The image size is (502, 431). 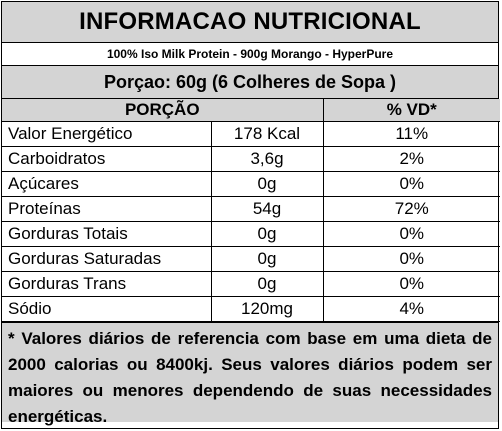 What do you see at coordinates (267, 309) in the screenshot?
I see `nutrient-quantity: 120mg` at bounding box center [267, 309].